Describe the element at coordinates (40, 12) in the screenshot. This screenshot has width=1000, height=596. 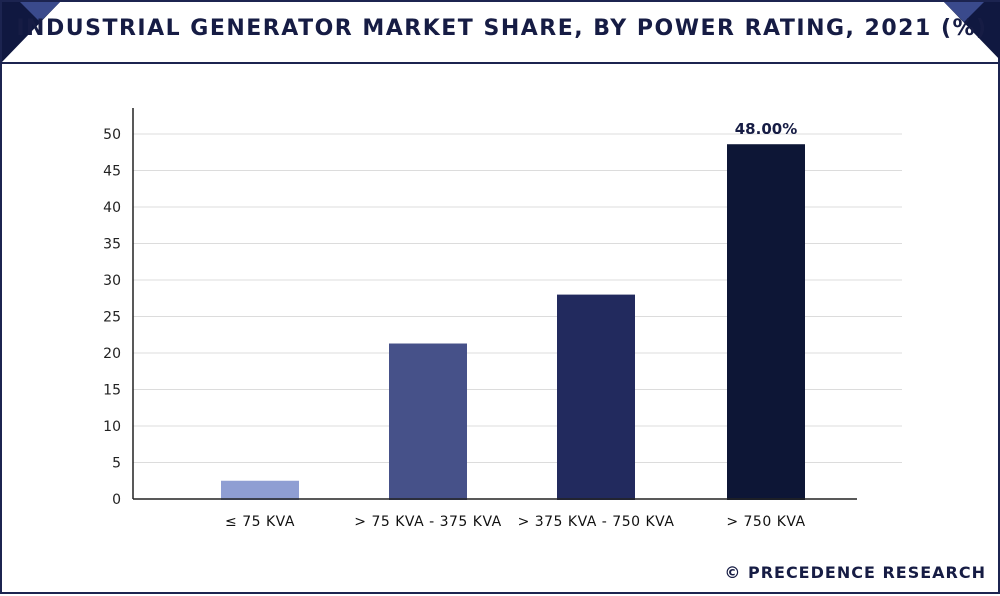
I see `corner-left-highlight` at that location.